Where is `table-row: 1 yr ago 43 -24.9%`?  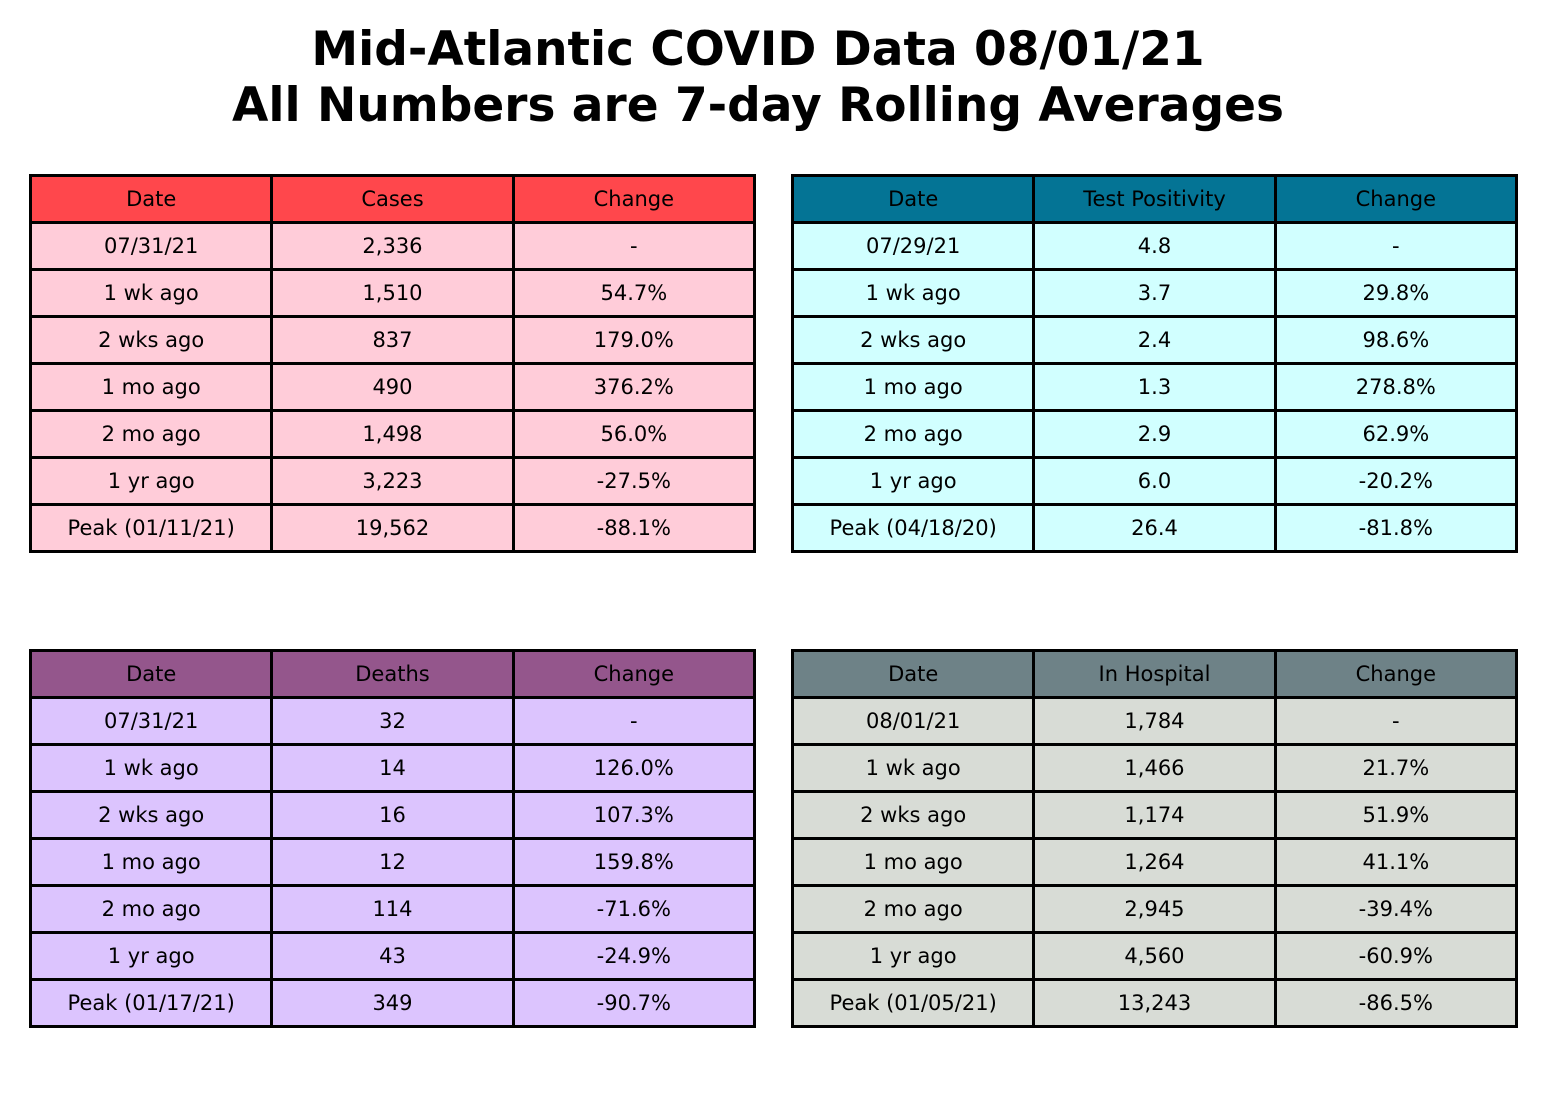
table-row: 1 yr ago 43 -24.9% is located at coordinates (392, 956).